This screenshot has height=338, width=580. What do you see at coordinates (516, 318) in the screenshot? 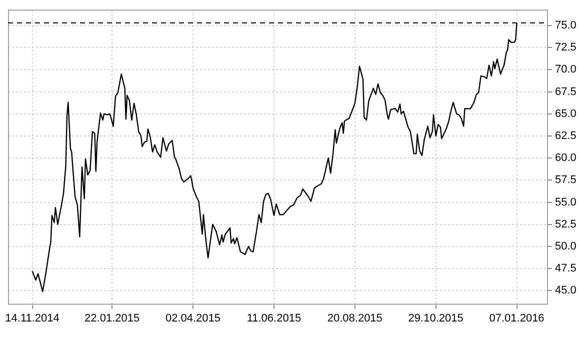
I see `x-tick-label: 07.01.2016` at bounding box center [516, 318].